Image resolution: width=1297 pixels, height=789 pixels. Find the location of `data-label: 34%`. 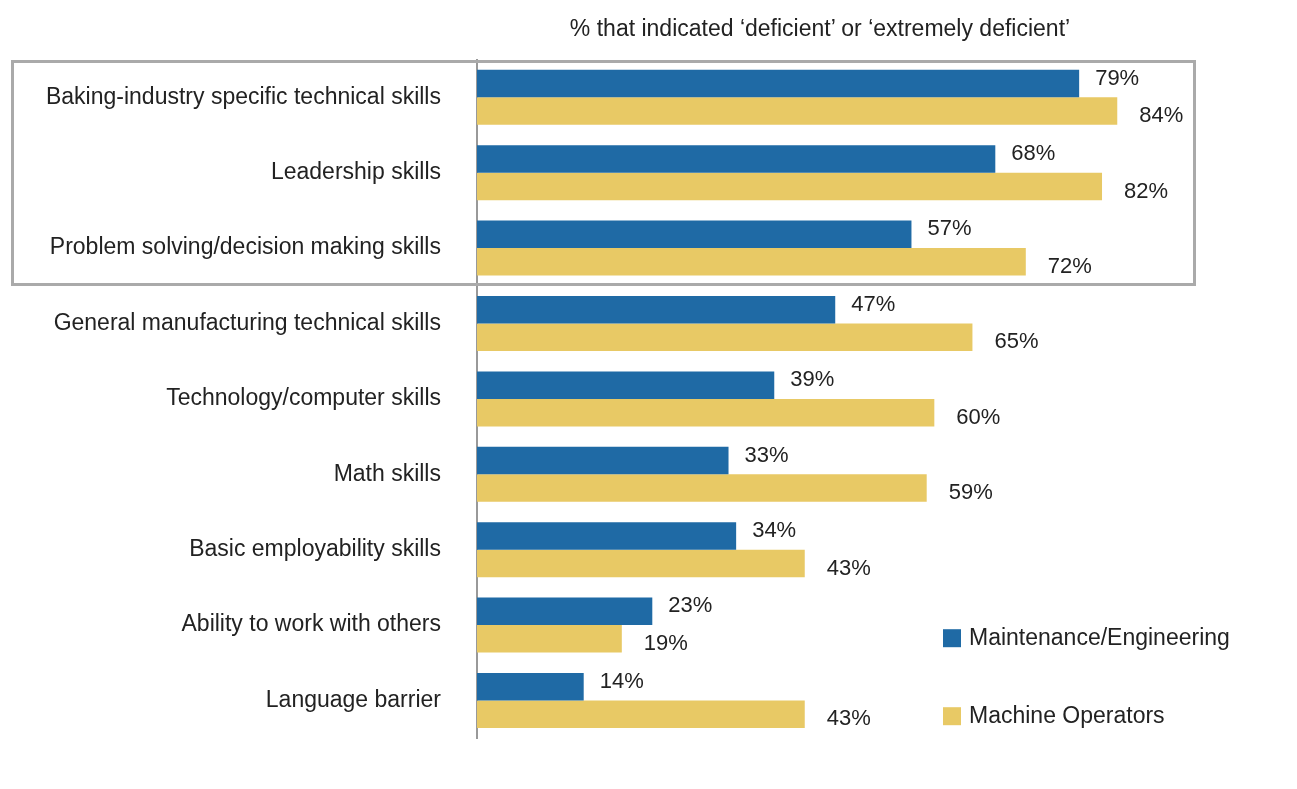

data-label: 34% is located at coordinates (774, 529).